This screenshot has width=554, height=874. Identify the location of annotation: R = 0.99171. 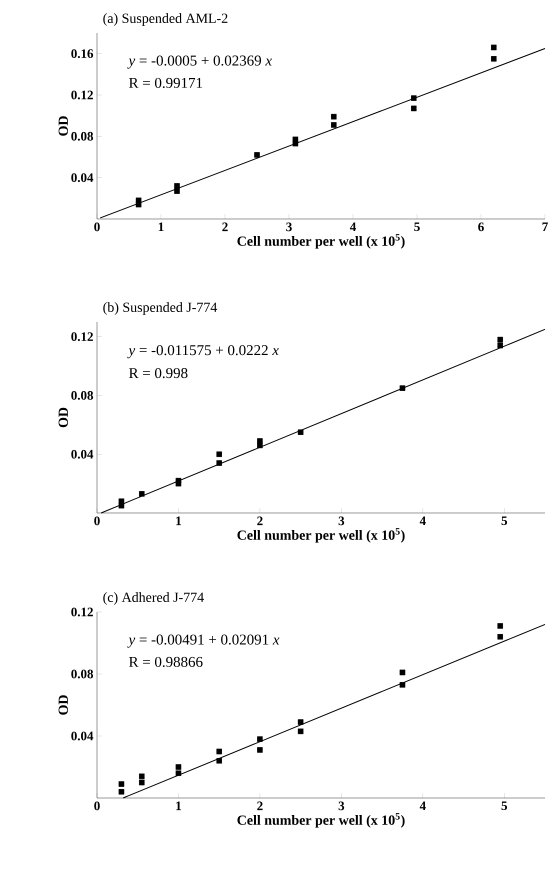
(165, 83).